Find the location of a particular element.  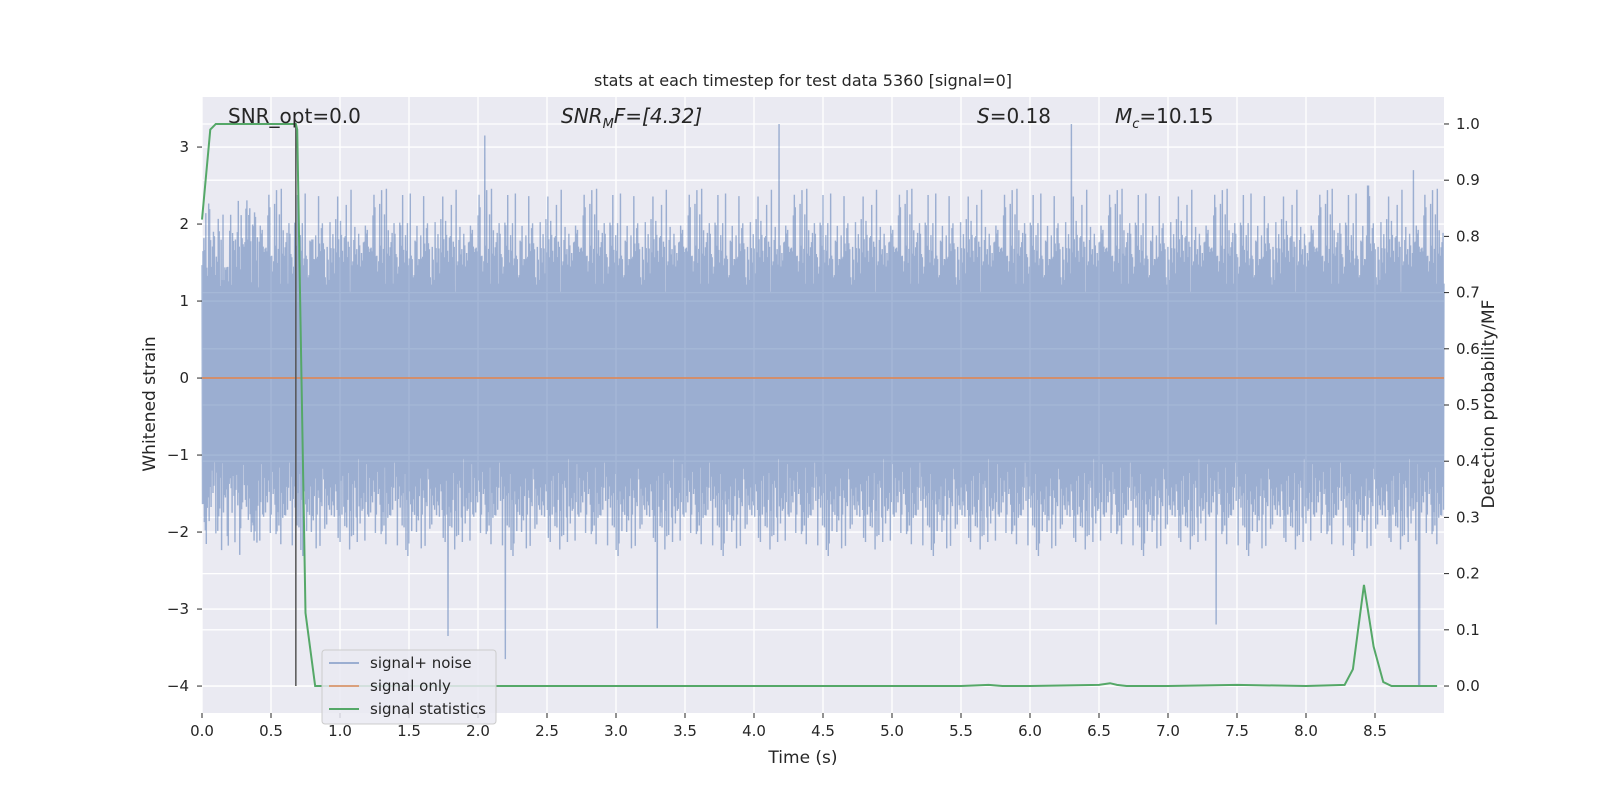

x-tick-label-1: 0.5 is located at coordinates (271, 731).